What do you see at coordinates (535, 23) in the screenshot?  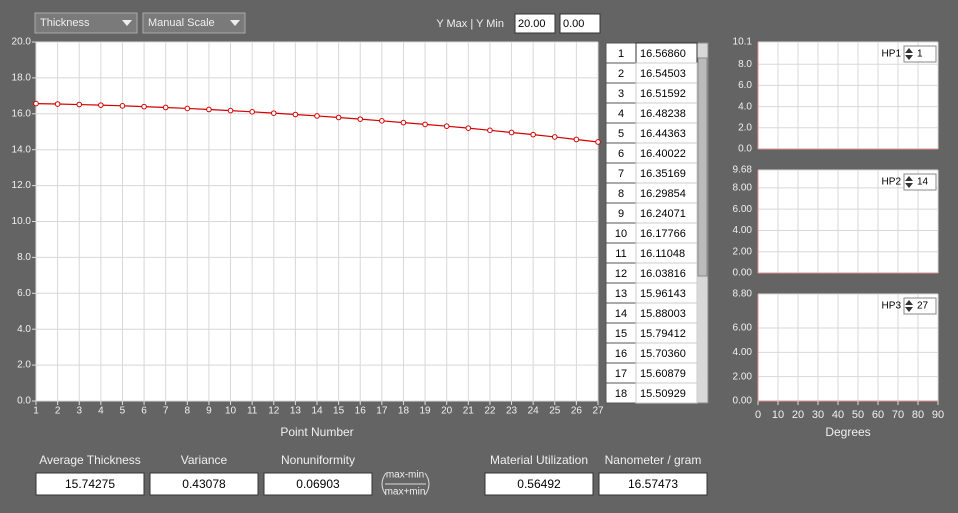 I see `ymax-input` at bounding box center [535, 23].